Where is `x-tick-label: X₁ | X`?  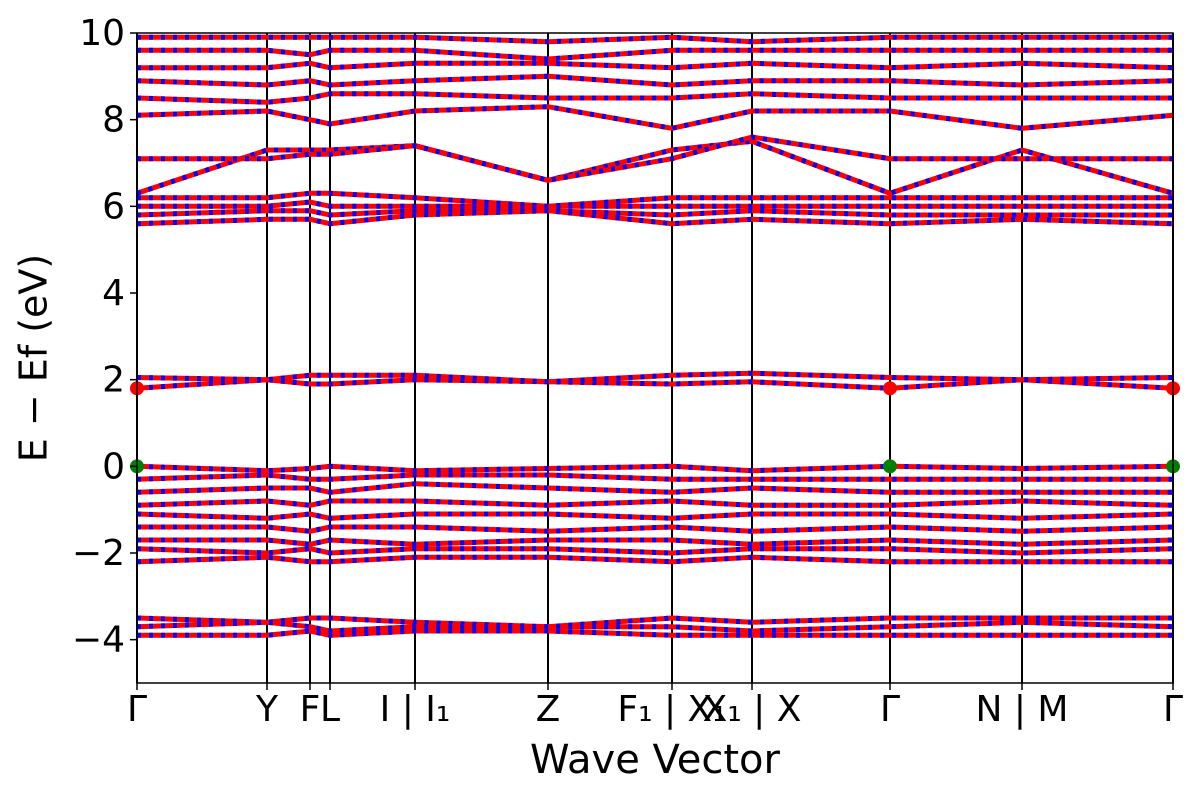 x-tick-label: X₁ | X is located at coordinates (752, 709).